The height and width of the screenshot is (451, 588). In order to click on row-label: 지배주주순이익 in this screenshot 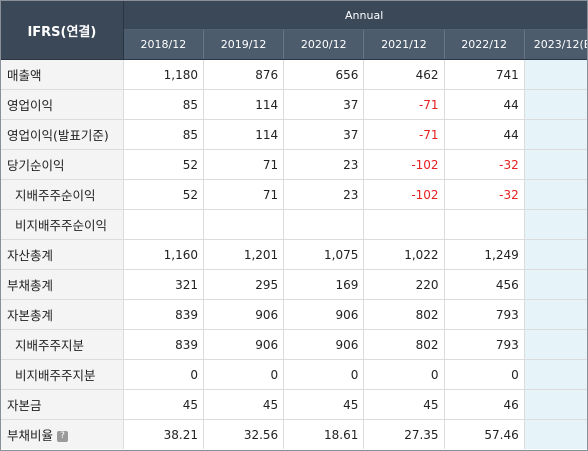, I will do `click(62, 194)`.